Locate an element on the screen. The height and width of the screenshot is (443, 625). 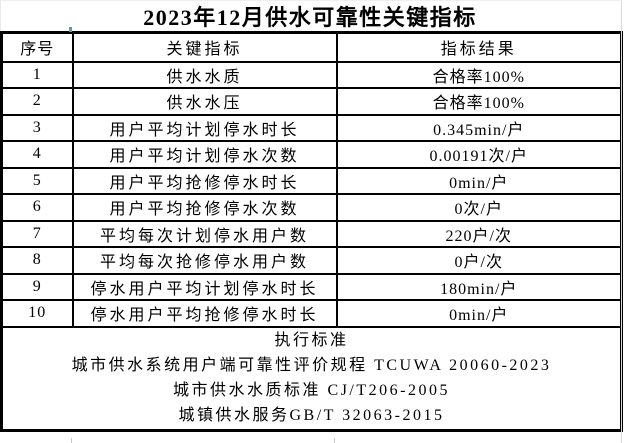
table-row: 5 用户平均抢修停水时长 0min/户 is located at coordinates (311, 180).